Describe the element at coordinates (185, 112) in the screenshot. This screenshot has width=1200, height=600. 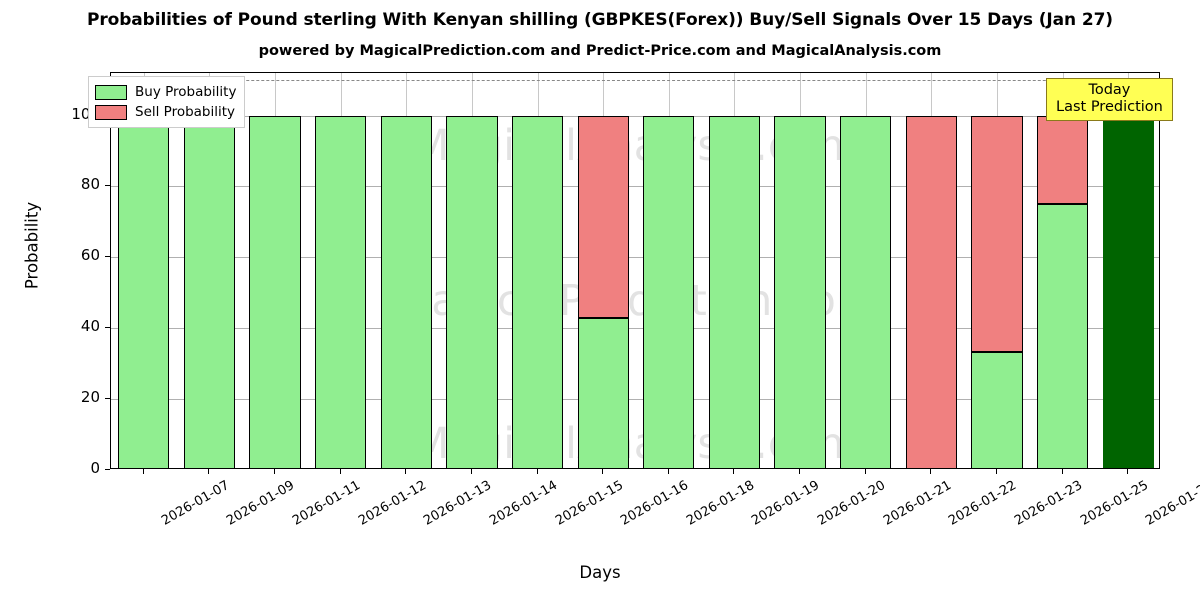
I see `legend-label-sell: Sell Probability` at that location.